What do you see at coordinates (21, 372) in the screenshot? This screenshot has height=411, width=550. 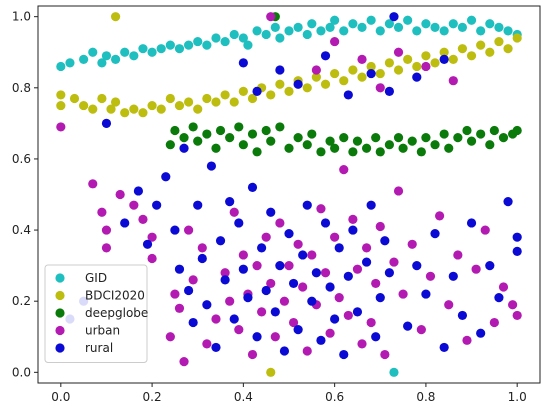 I see `y-tick-label: 0.0` at bounding box center [21, 372].